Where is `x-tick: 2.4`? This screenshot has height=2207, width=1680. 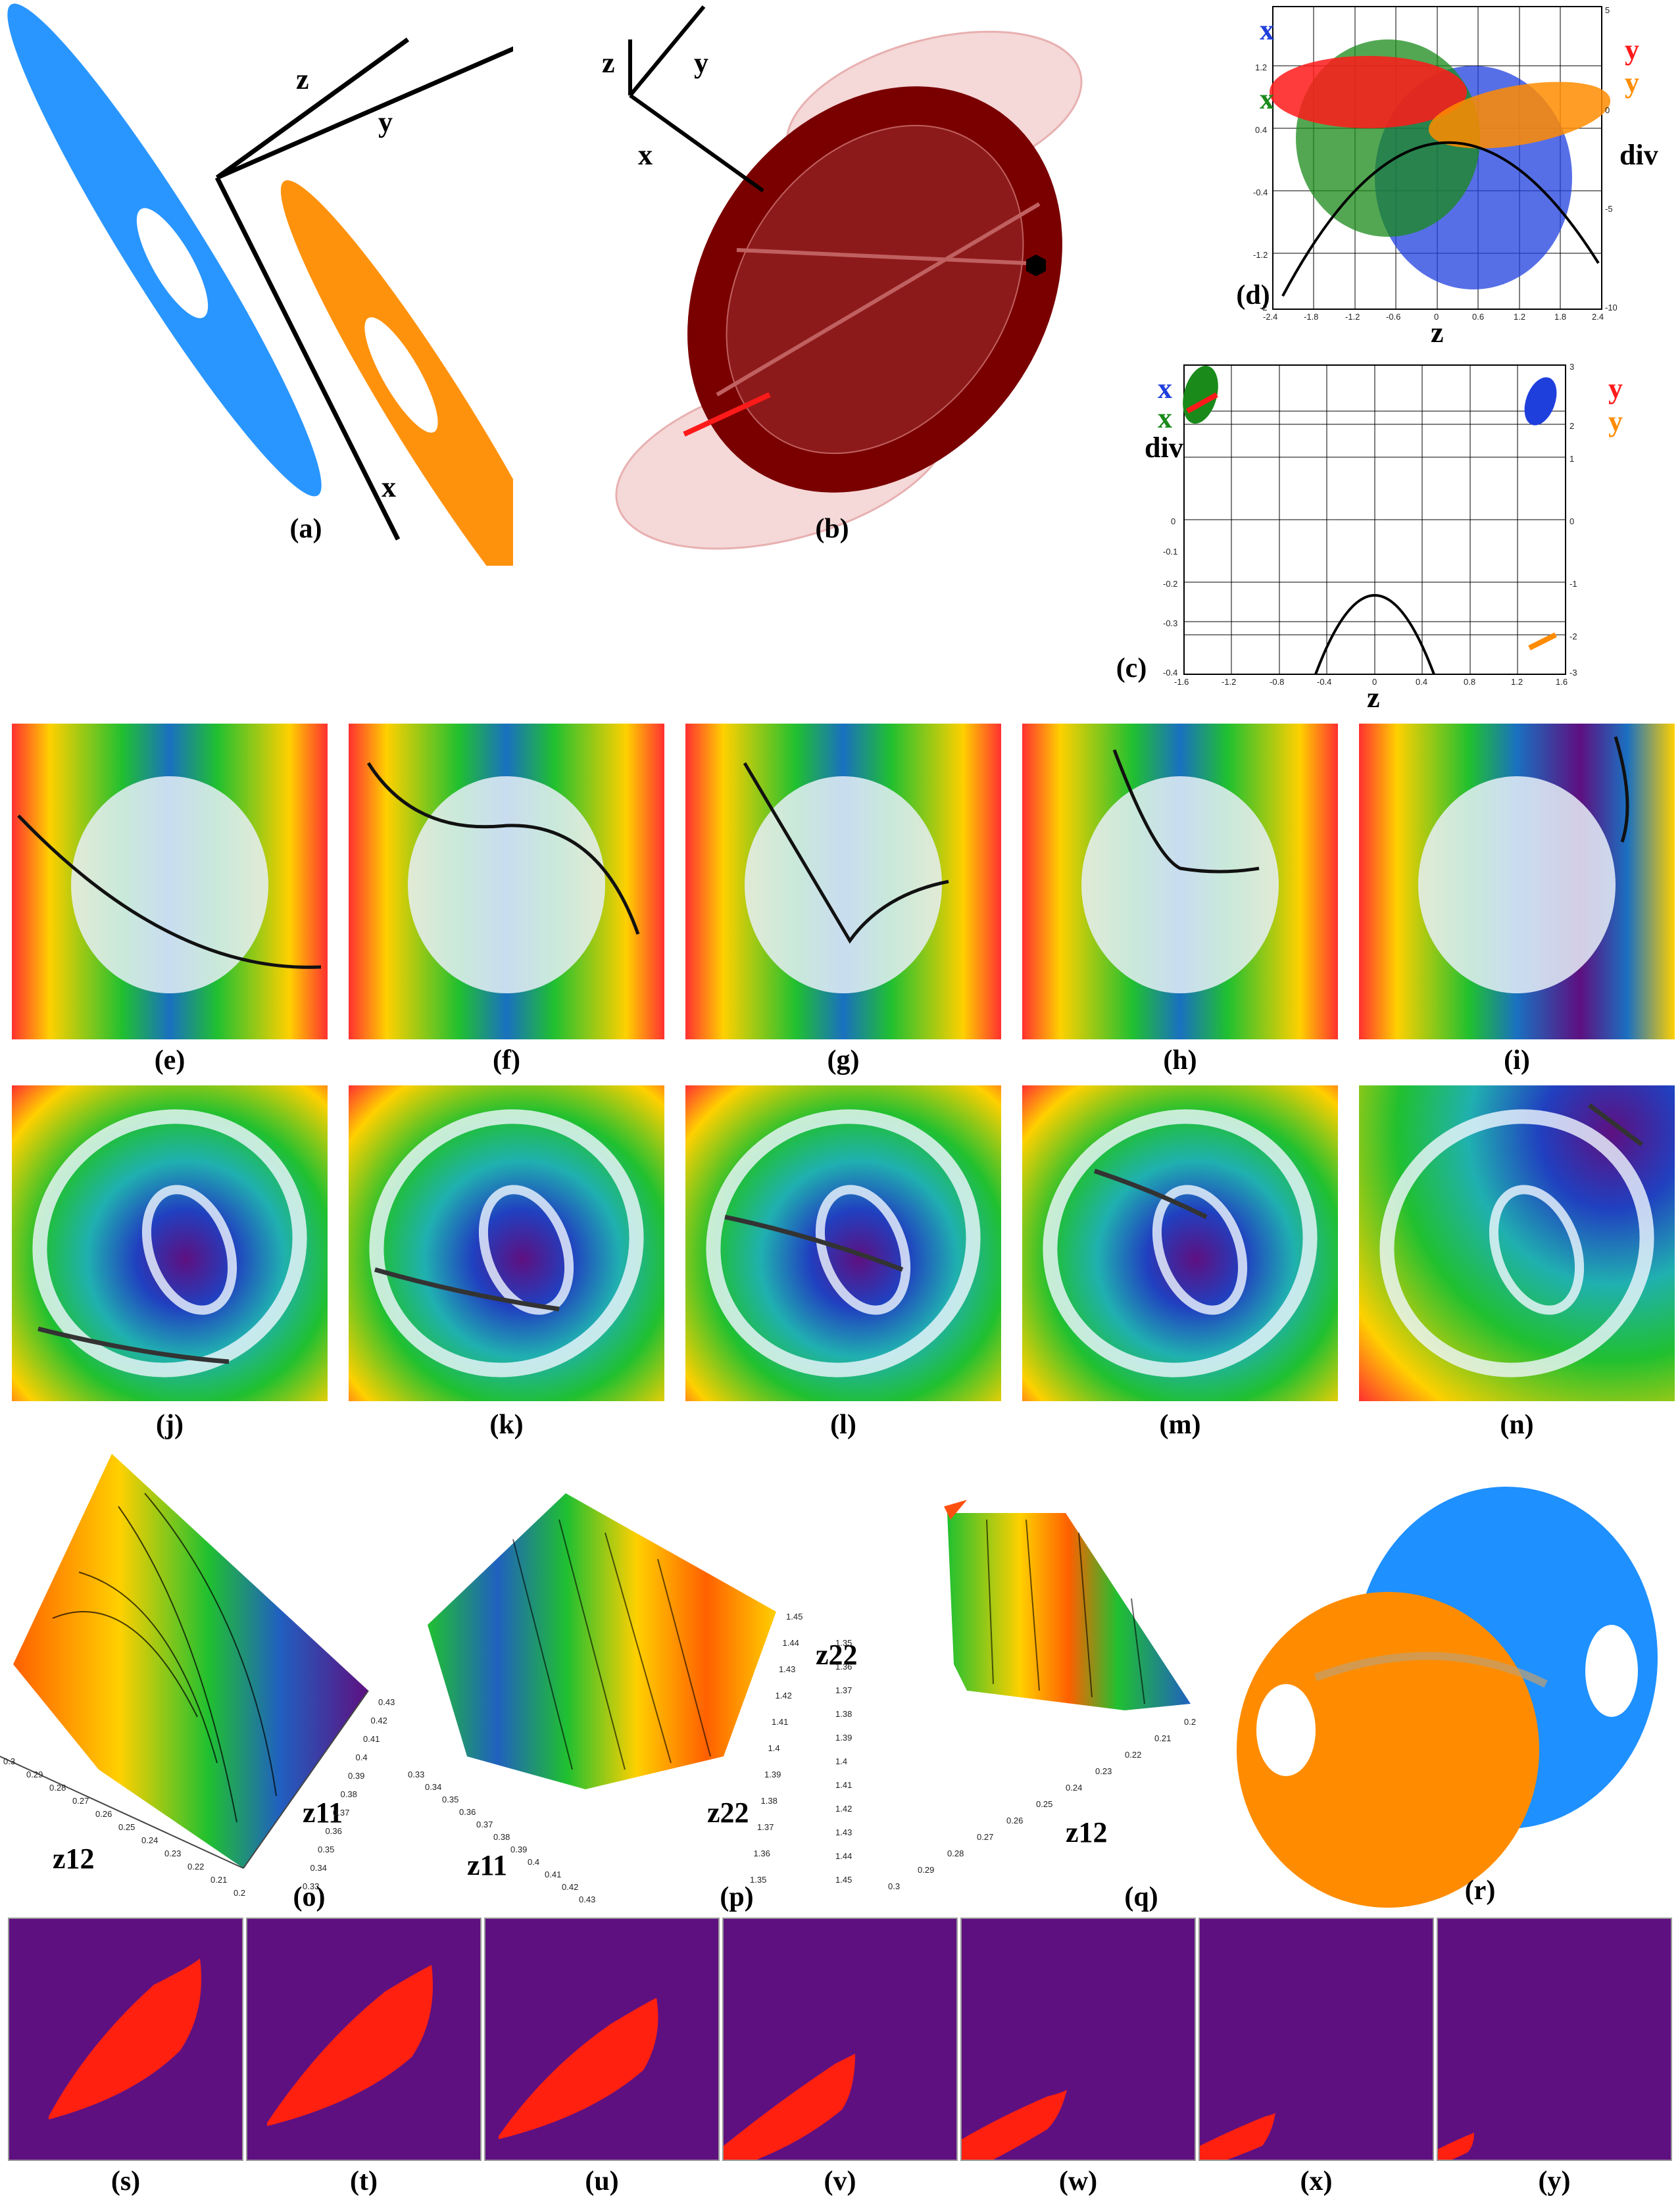 x-tick: 2.4 is located at coordinates (1598, 317).